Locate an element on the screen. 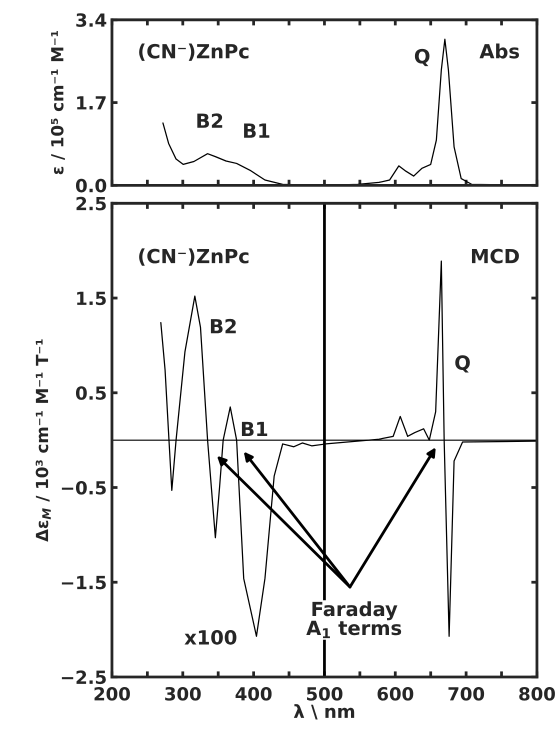 The image size is (557, 734). annotation: MCD is located at coordinates (495, 256).